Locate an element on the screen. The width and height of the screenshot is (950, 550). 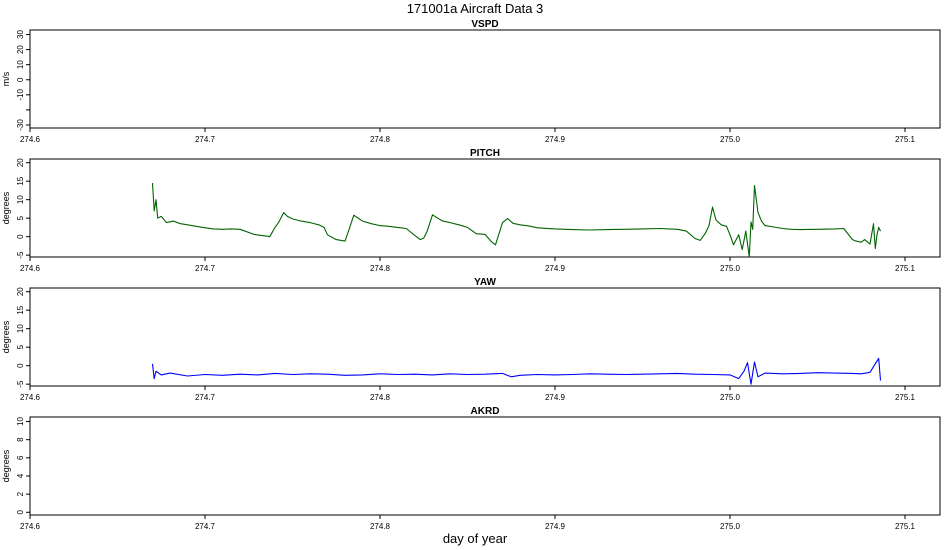
panel-title: AKRD is located at coordinates (485, 411).